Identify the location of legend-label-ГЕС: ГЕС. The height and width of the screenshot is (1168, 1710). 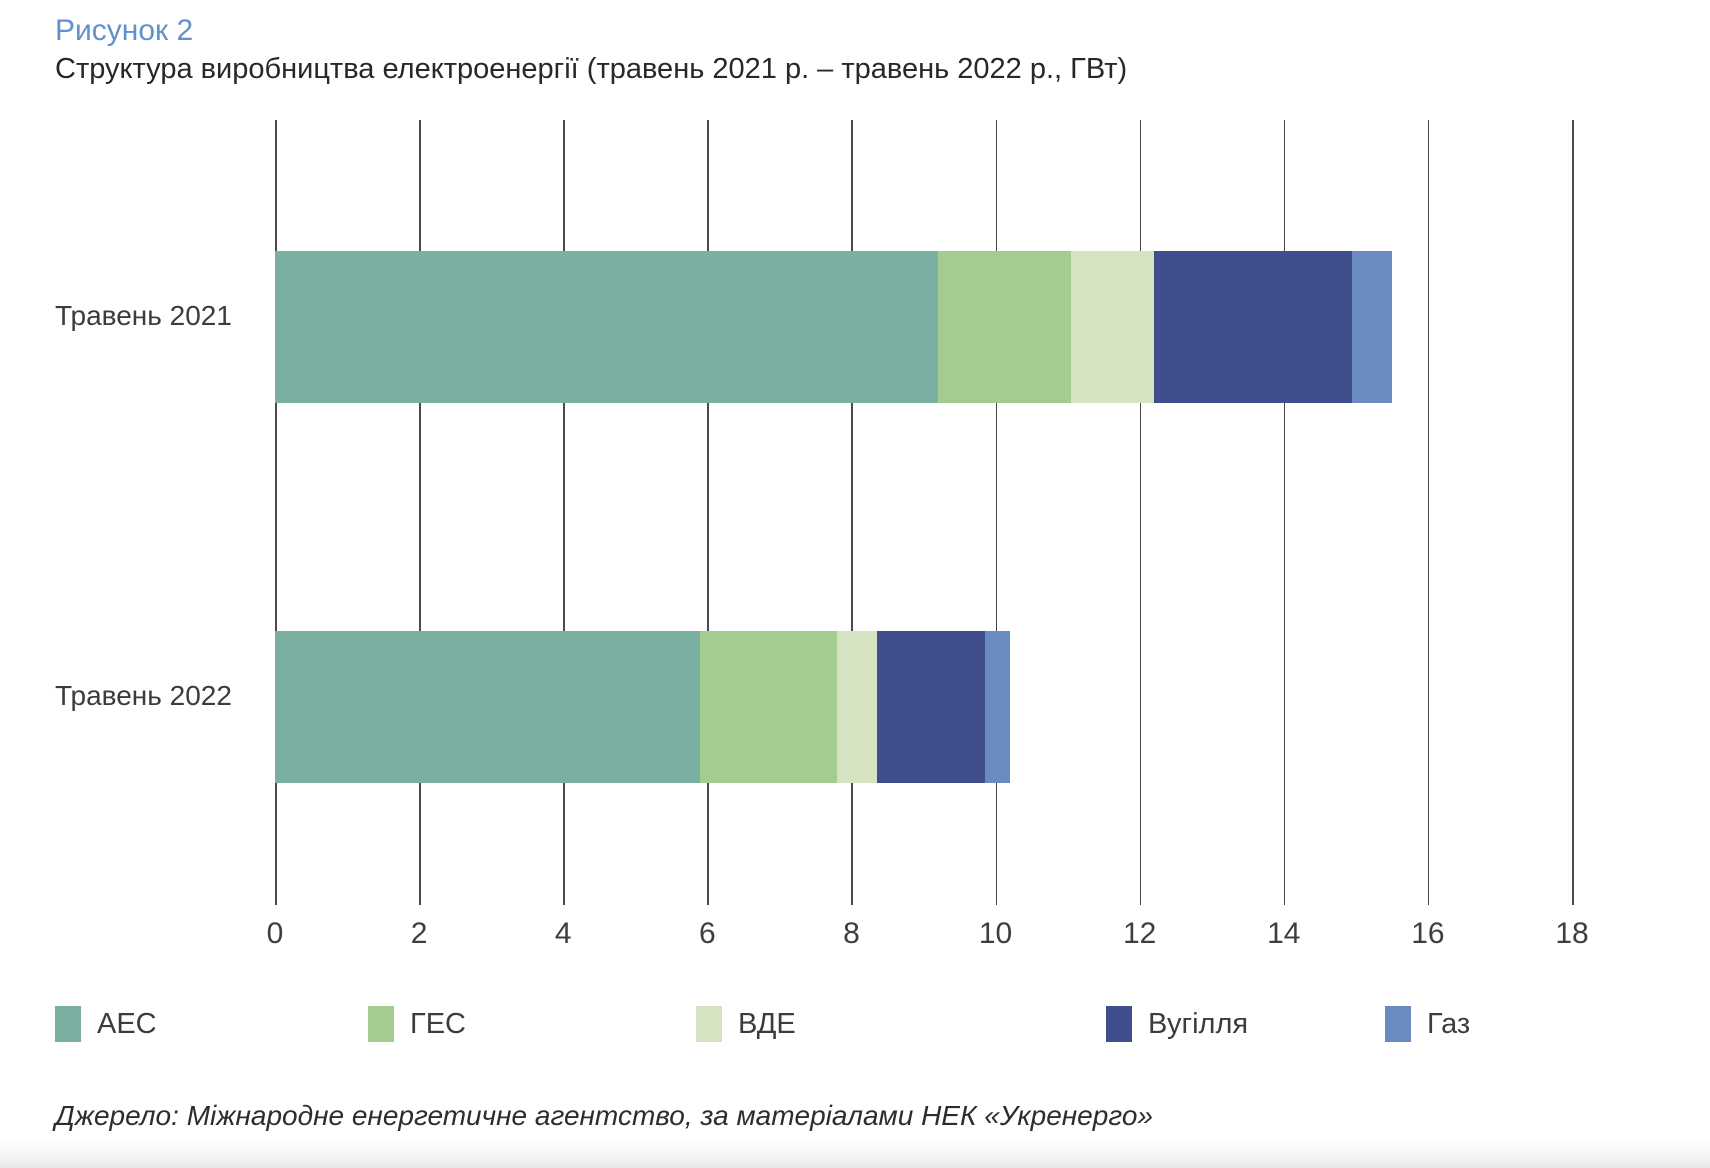
(438, 1023).